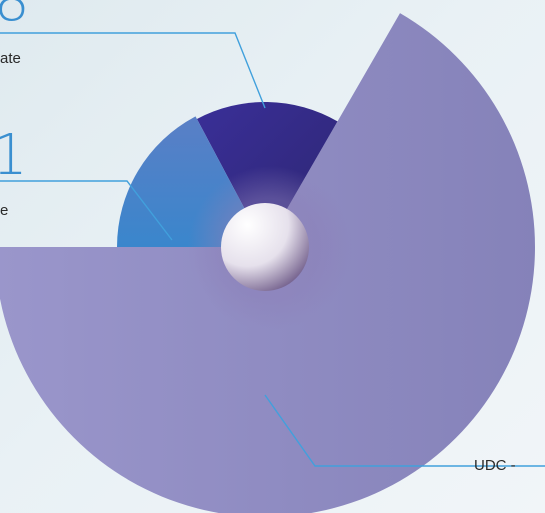  What do you see at coordinates (86, 210) in the screenshot?
I see `leader-line-e` at bounding box center [86, 210].